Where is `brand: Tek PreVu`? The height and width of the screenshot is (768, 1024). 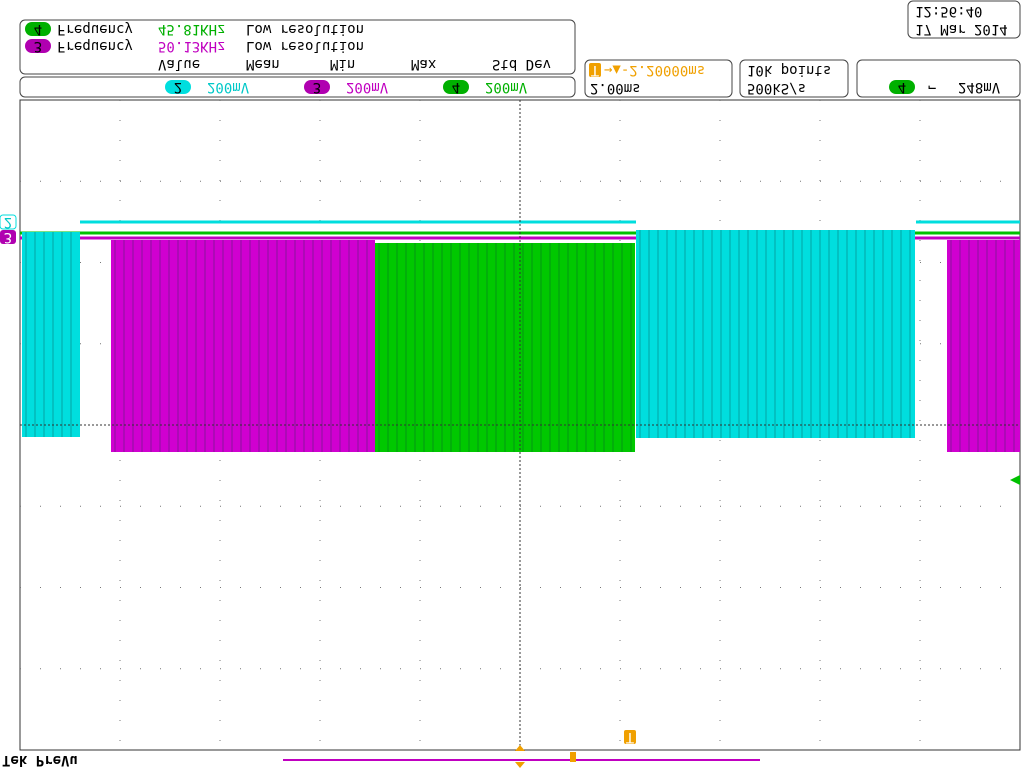
brand: Tek PreVu is located at coordinates (40, 760).